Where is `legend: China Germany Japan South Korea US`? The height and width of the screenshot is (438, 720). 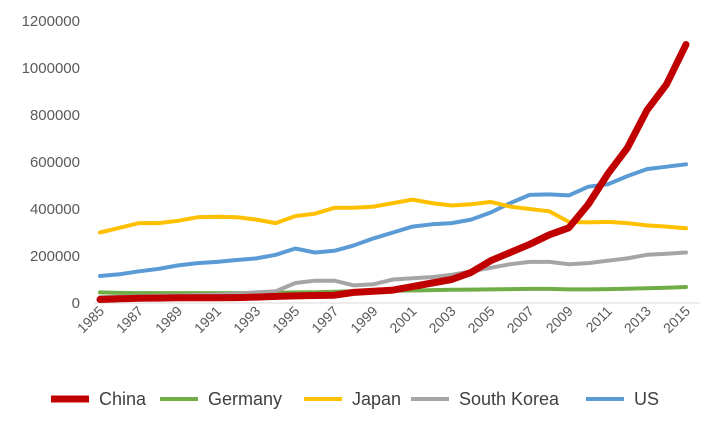
legend: China Germany Japan South Korea US is located at coordinates (355, 399).